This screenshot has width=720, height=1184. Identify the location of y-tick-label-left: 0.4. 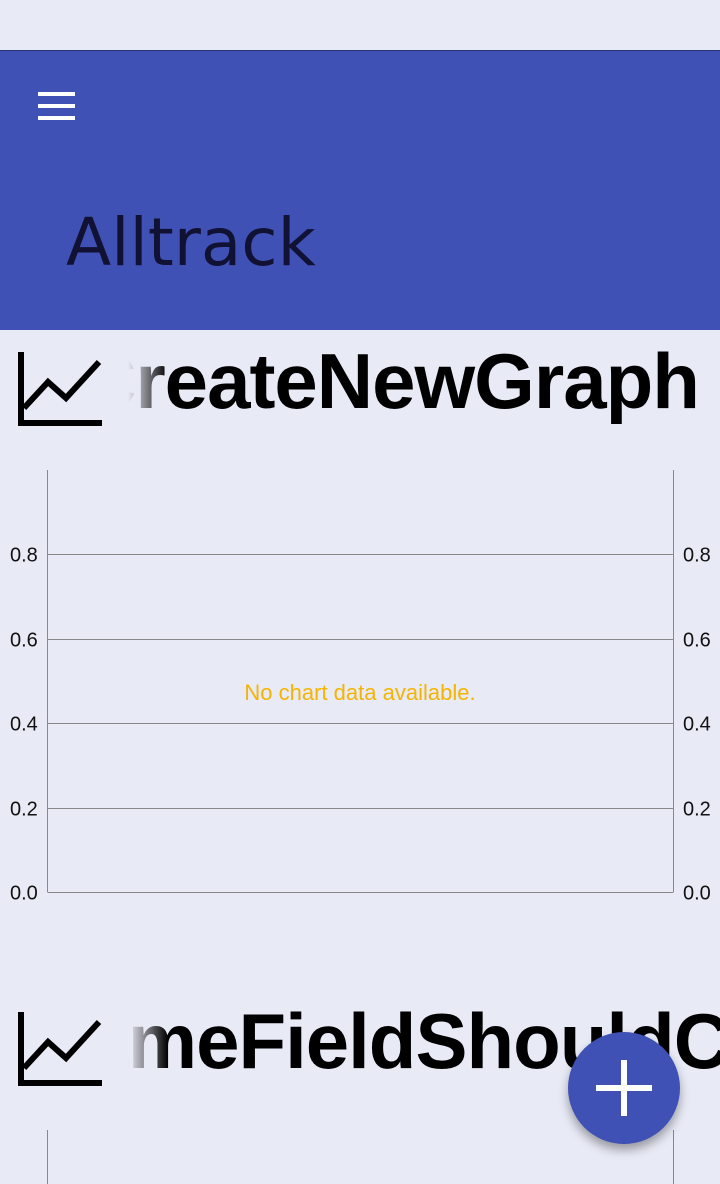
(24, 725).